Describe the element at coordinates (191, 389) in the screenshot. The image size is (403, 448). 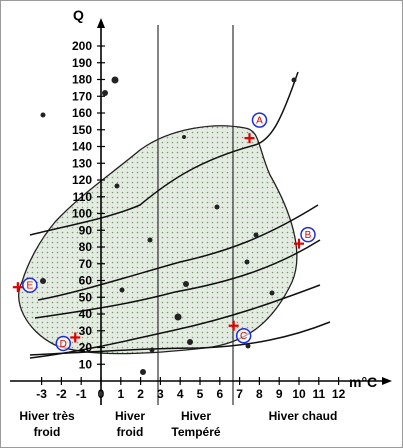
I see `x-ticks: -3 -2 -1 0 1 2 3 4 5 6 7 8 9 10 11 12` at that location.